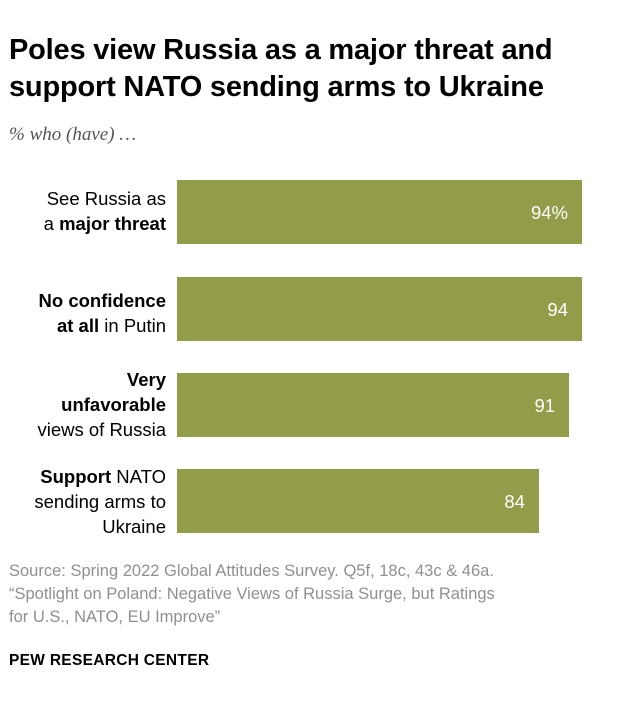  I want to click on category-label-bold-text: Support, so click(76, 476).